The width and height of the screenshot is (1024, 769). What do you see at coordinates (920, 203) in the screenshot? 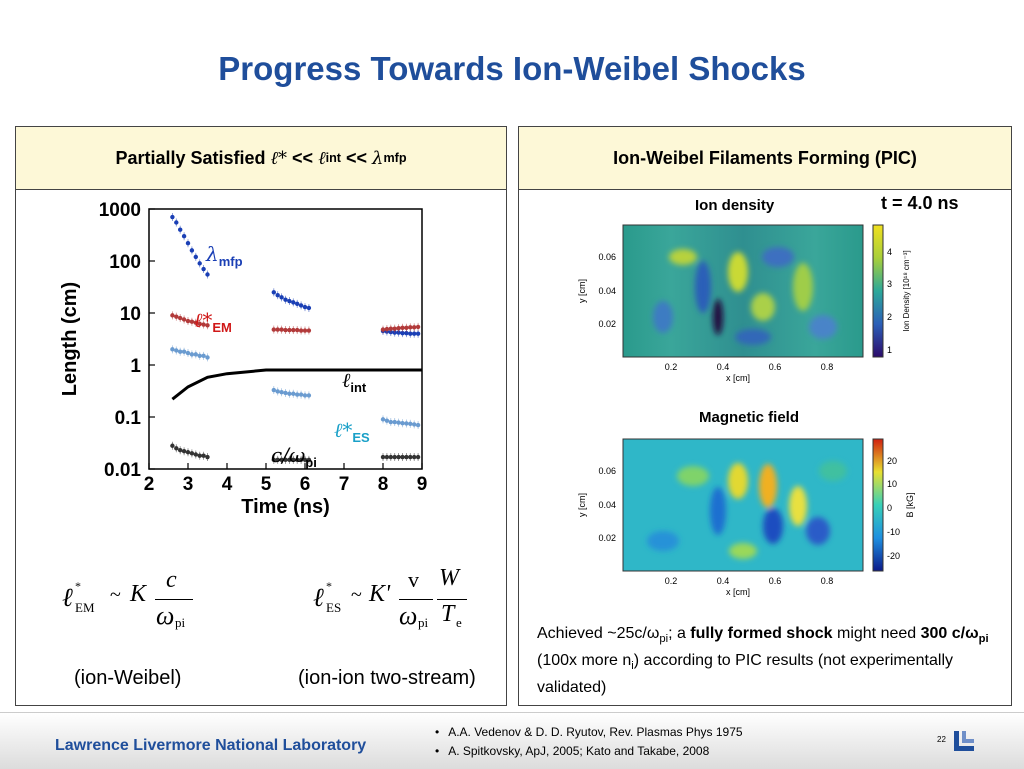
I see `time-label: t = 4.0 ns` at bounding box center [920, 203].